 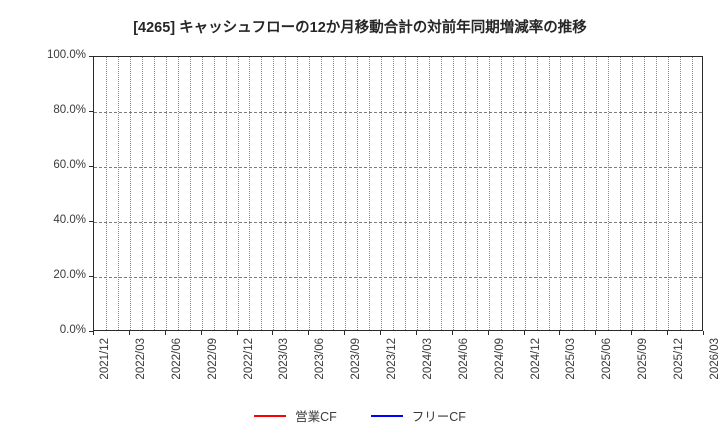 What do you see at coordinates (69, 110) in the screenshot?
I see `y-axis-tick-label: 80.0%` at bounding box center [69, 110].